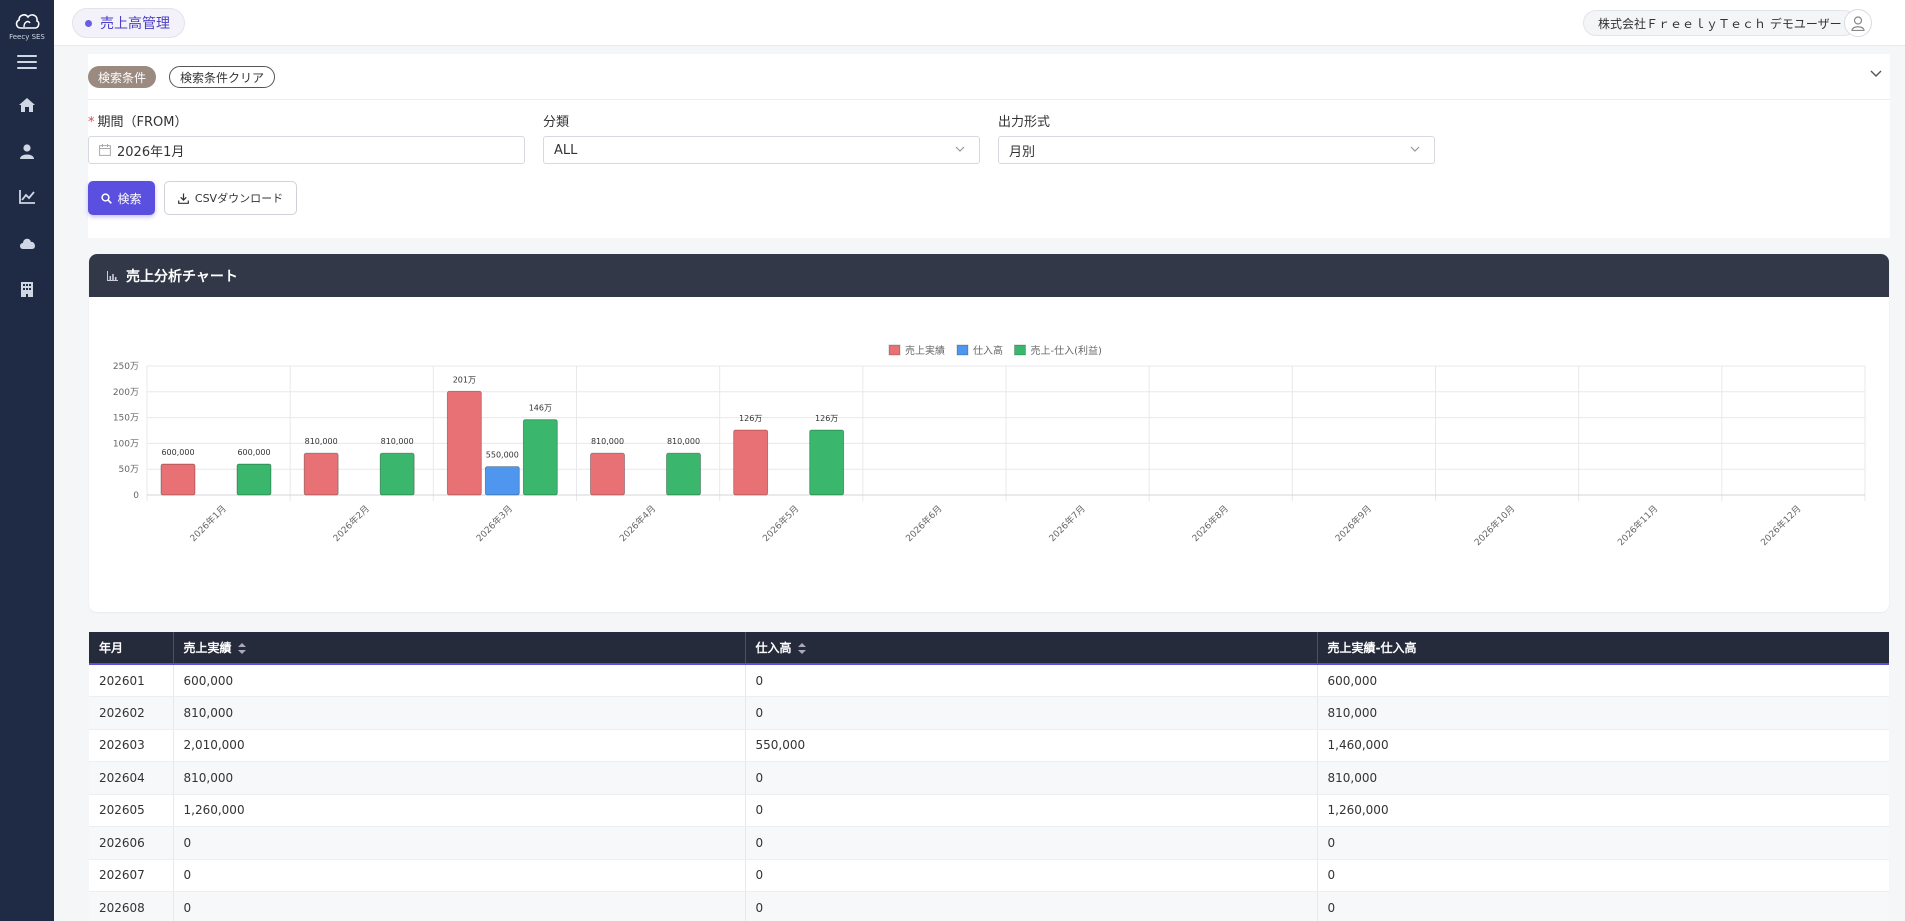 The width and height of the screenshot is (1905, 921). Describe the element at coordinates (131, 875) in the screenshot. I see `table-cell: 202607` at that location.